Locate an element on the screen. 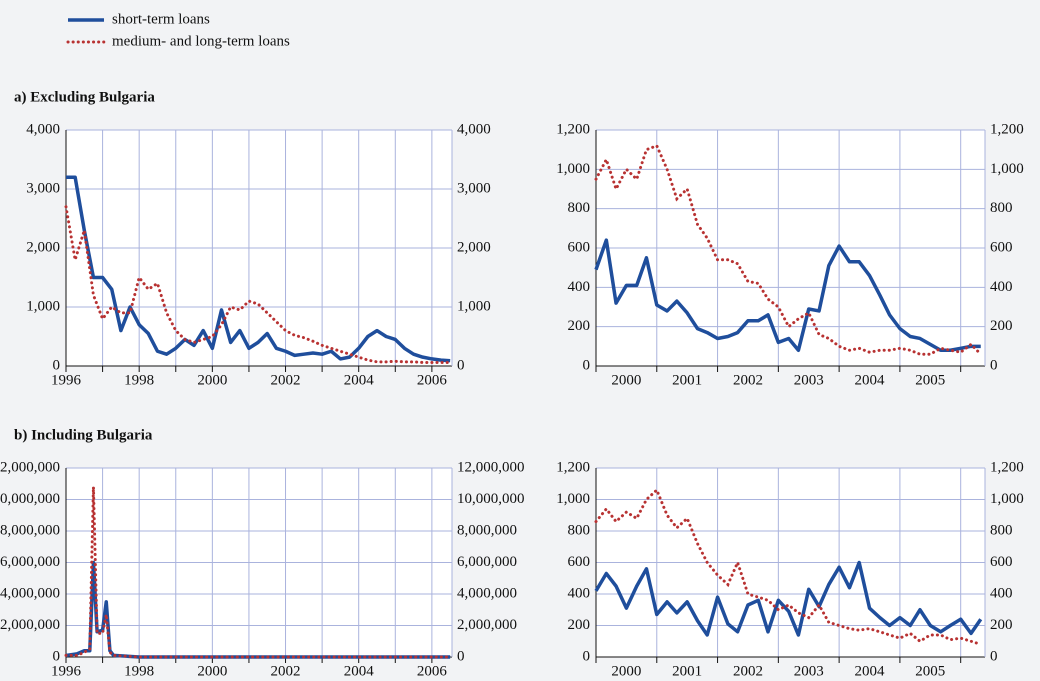 The height and width of the screenshot is (681, 1040). y2-tick-label: 10,000,000 is located at coordinates (491, 499).